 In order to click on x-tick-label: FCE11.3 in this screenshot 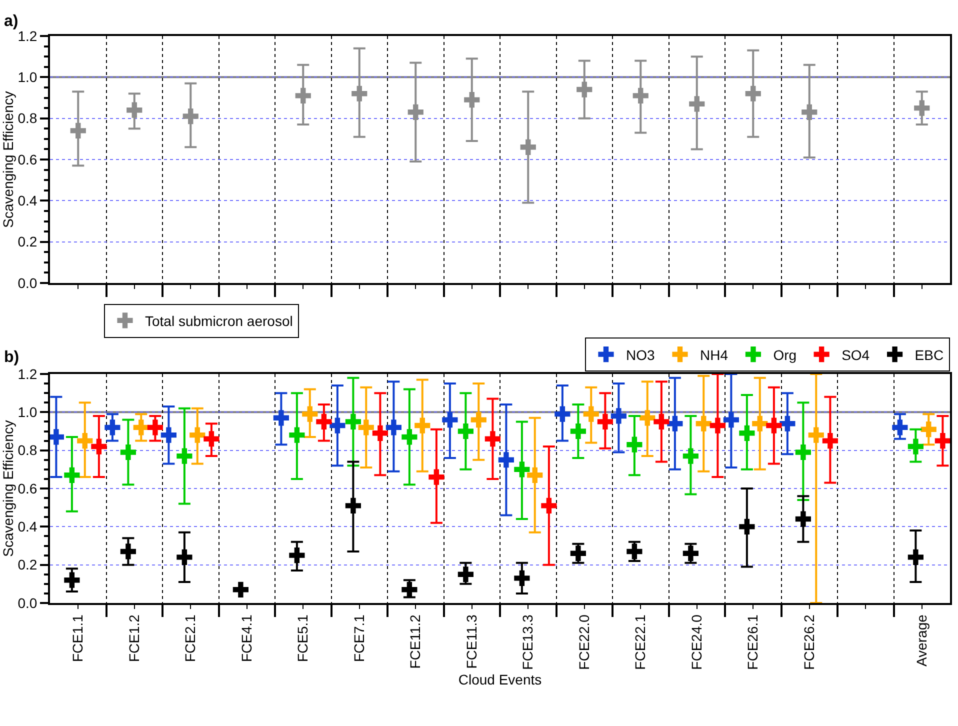, I will do `click(471, 641)`.